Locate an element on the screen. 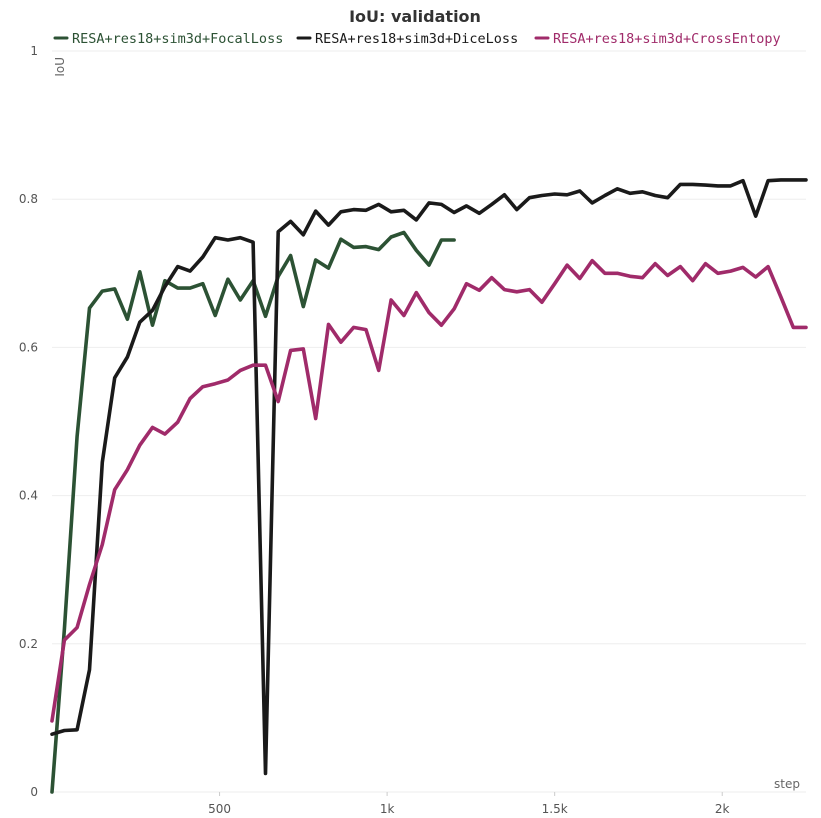 Image resolution: width=821 pixels, height=818 pixels. y-axis-ticks: 0 0.2 0.4 0.6 0.8 1 is located at coordinates (28, 421).